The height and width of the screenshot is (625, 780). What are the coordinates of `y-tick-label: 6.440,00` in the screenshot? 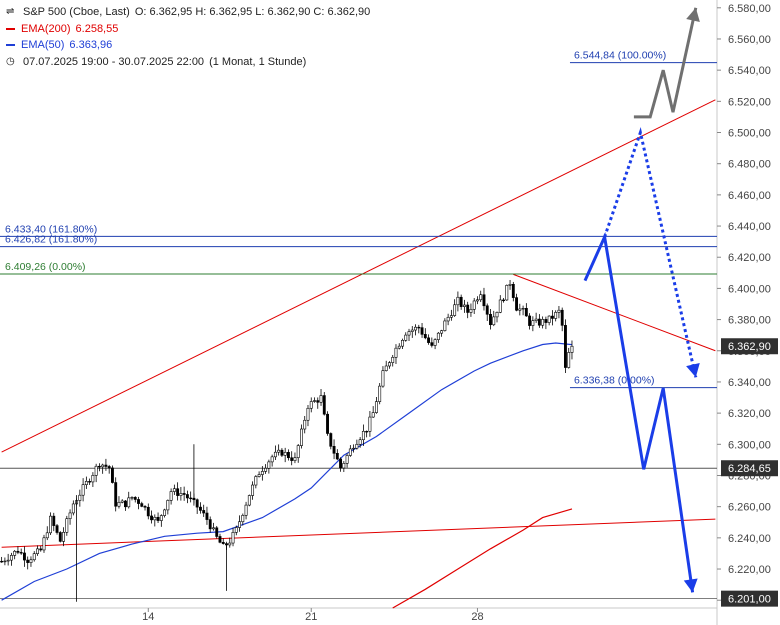 It's located at (749, 227).